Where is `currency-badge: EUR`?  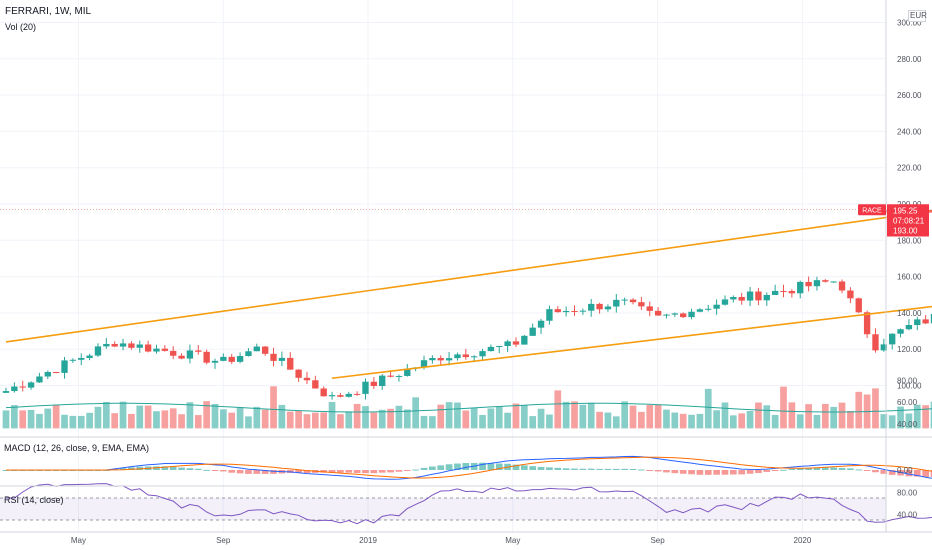
currency-badge: EUR is located at coordinates (917, 16).